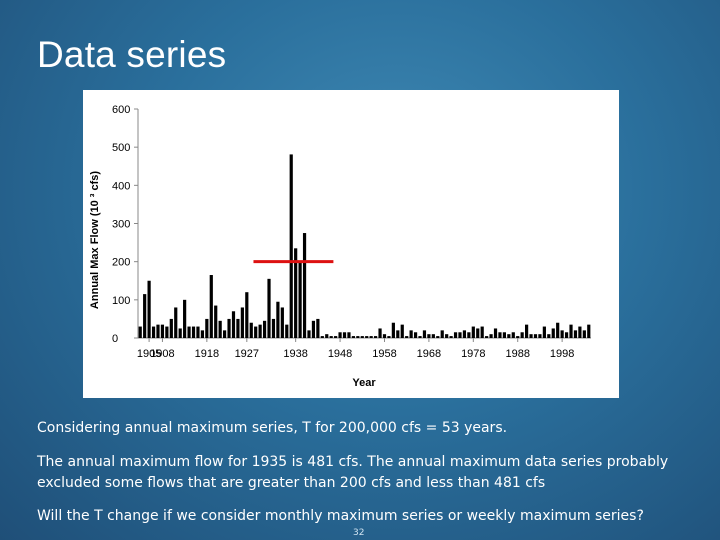  I want to click on bar-1933, so click(273, 328).